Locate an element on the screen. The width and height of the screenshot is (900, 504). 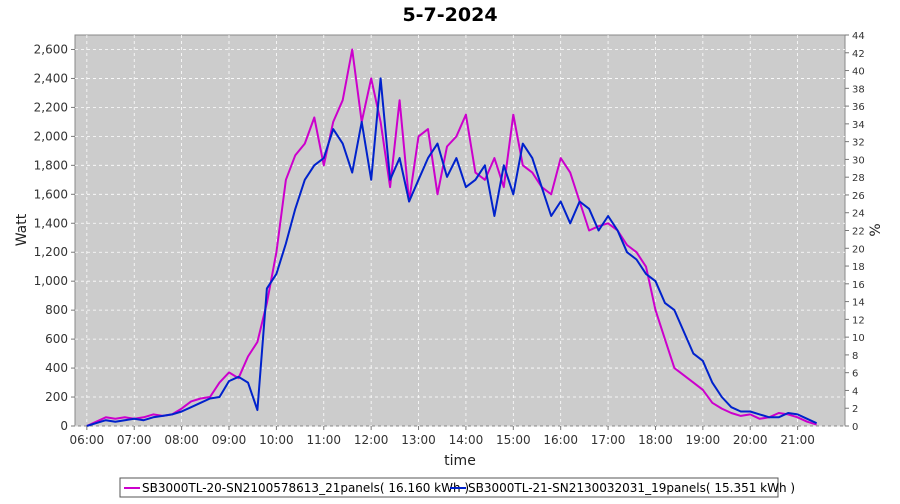
y-tick-label: 1,400 is located at coordinates (51, 223).